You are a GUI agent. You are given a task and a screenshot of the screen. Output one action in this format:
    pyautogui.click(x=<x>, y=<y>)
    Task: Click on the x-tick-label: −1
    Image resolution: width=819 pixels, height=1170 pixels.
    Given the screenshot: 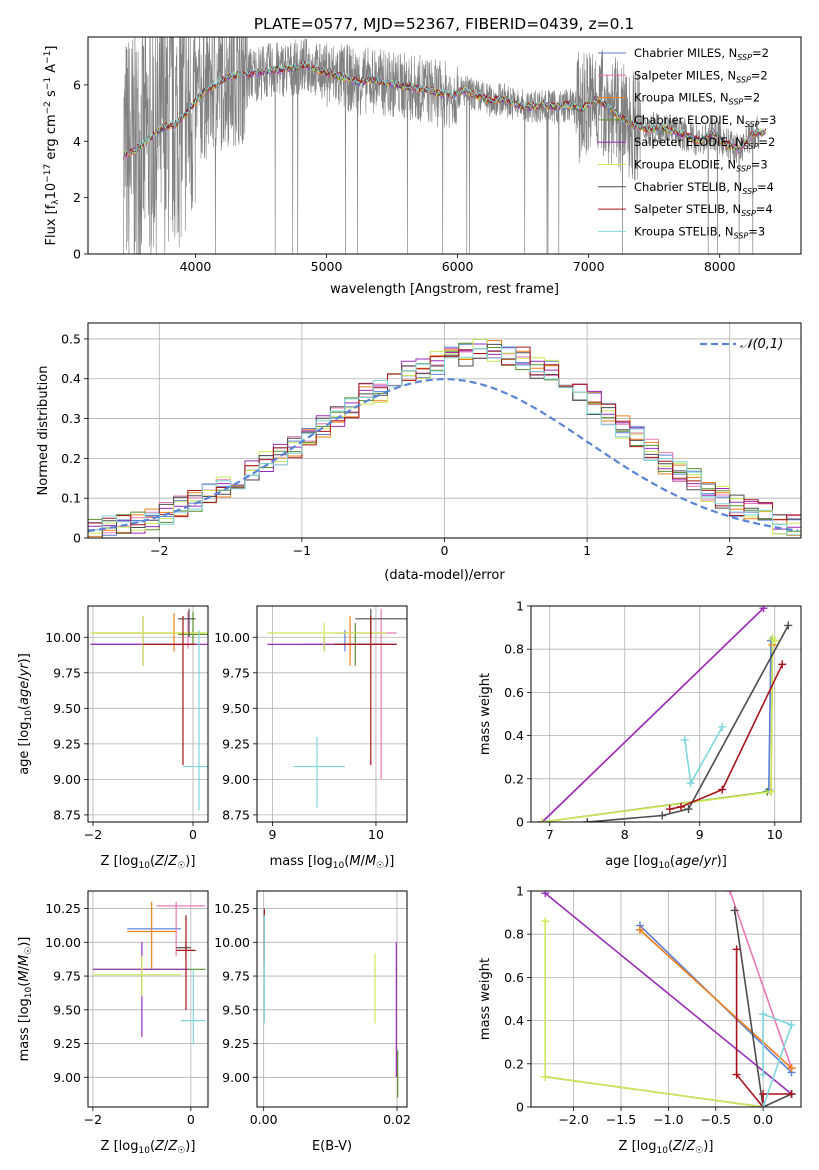 What is the action you would take?
    pyautogui.click(x=302, y=550)
    